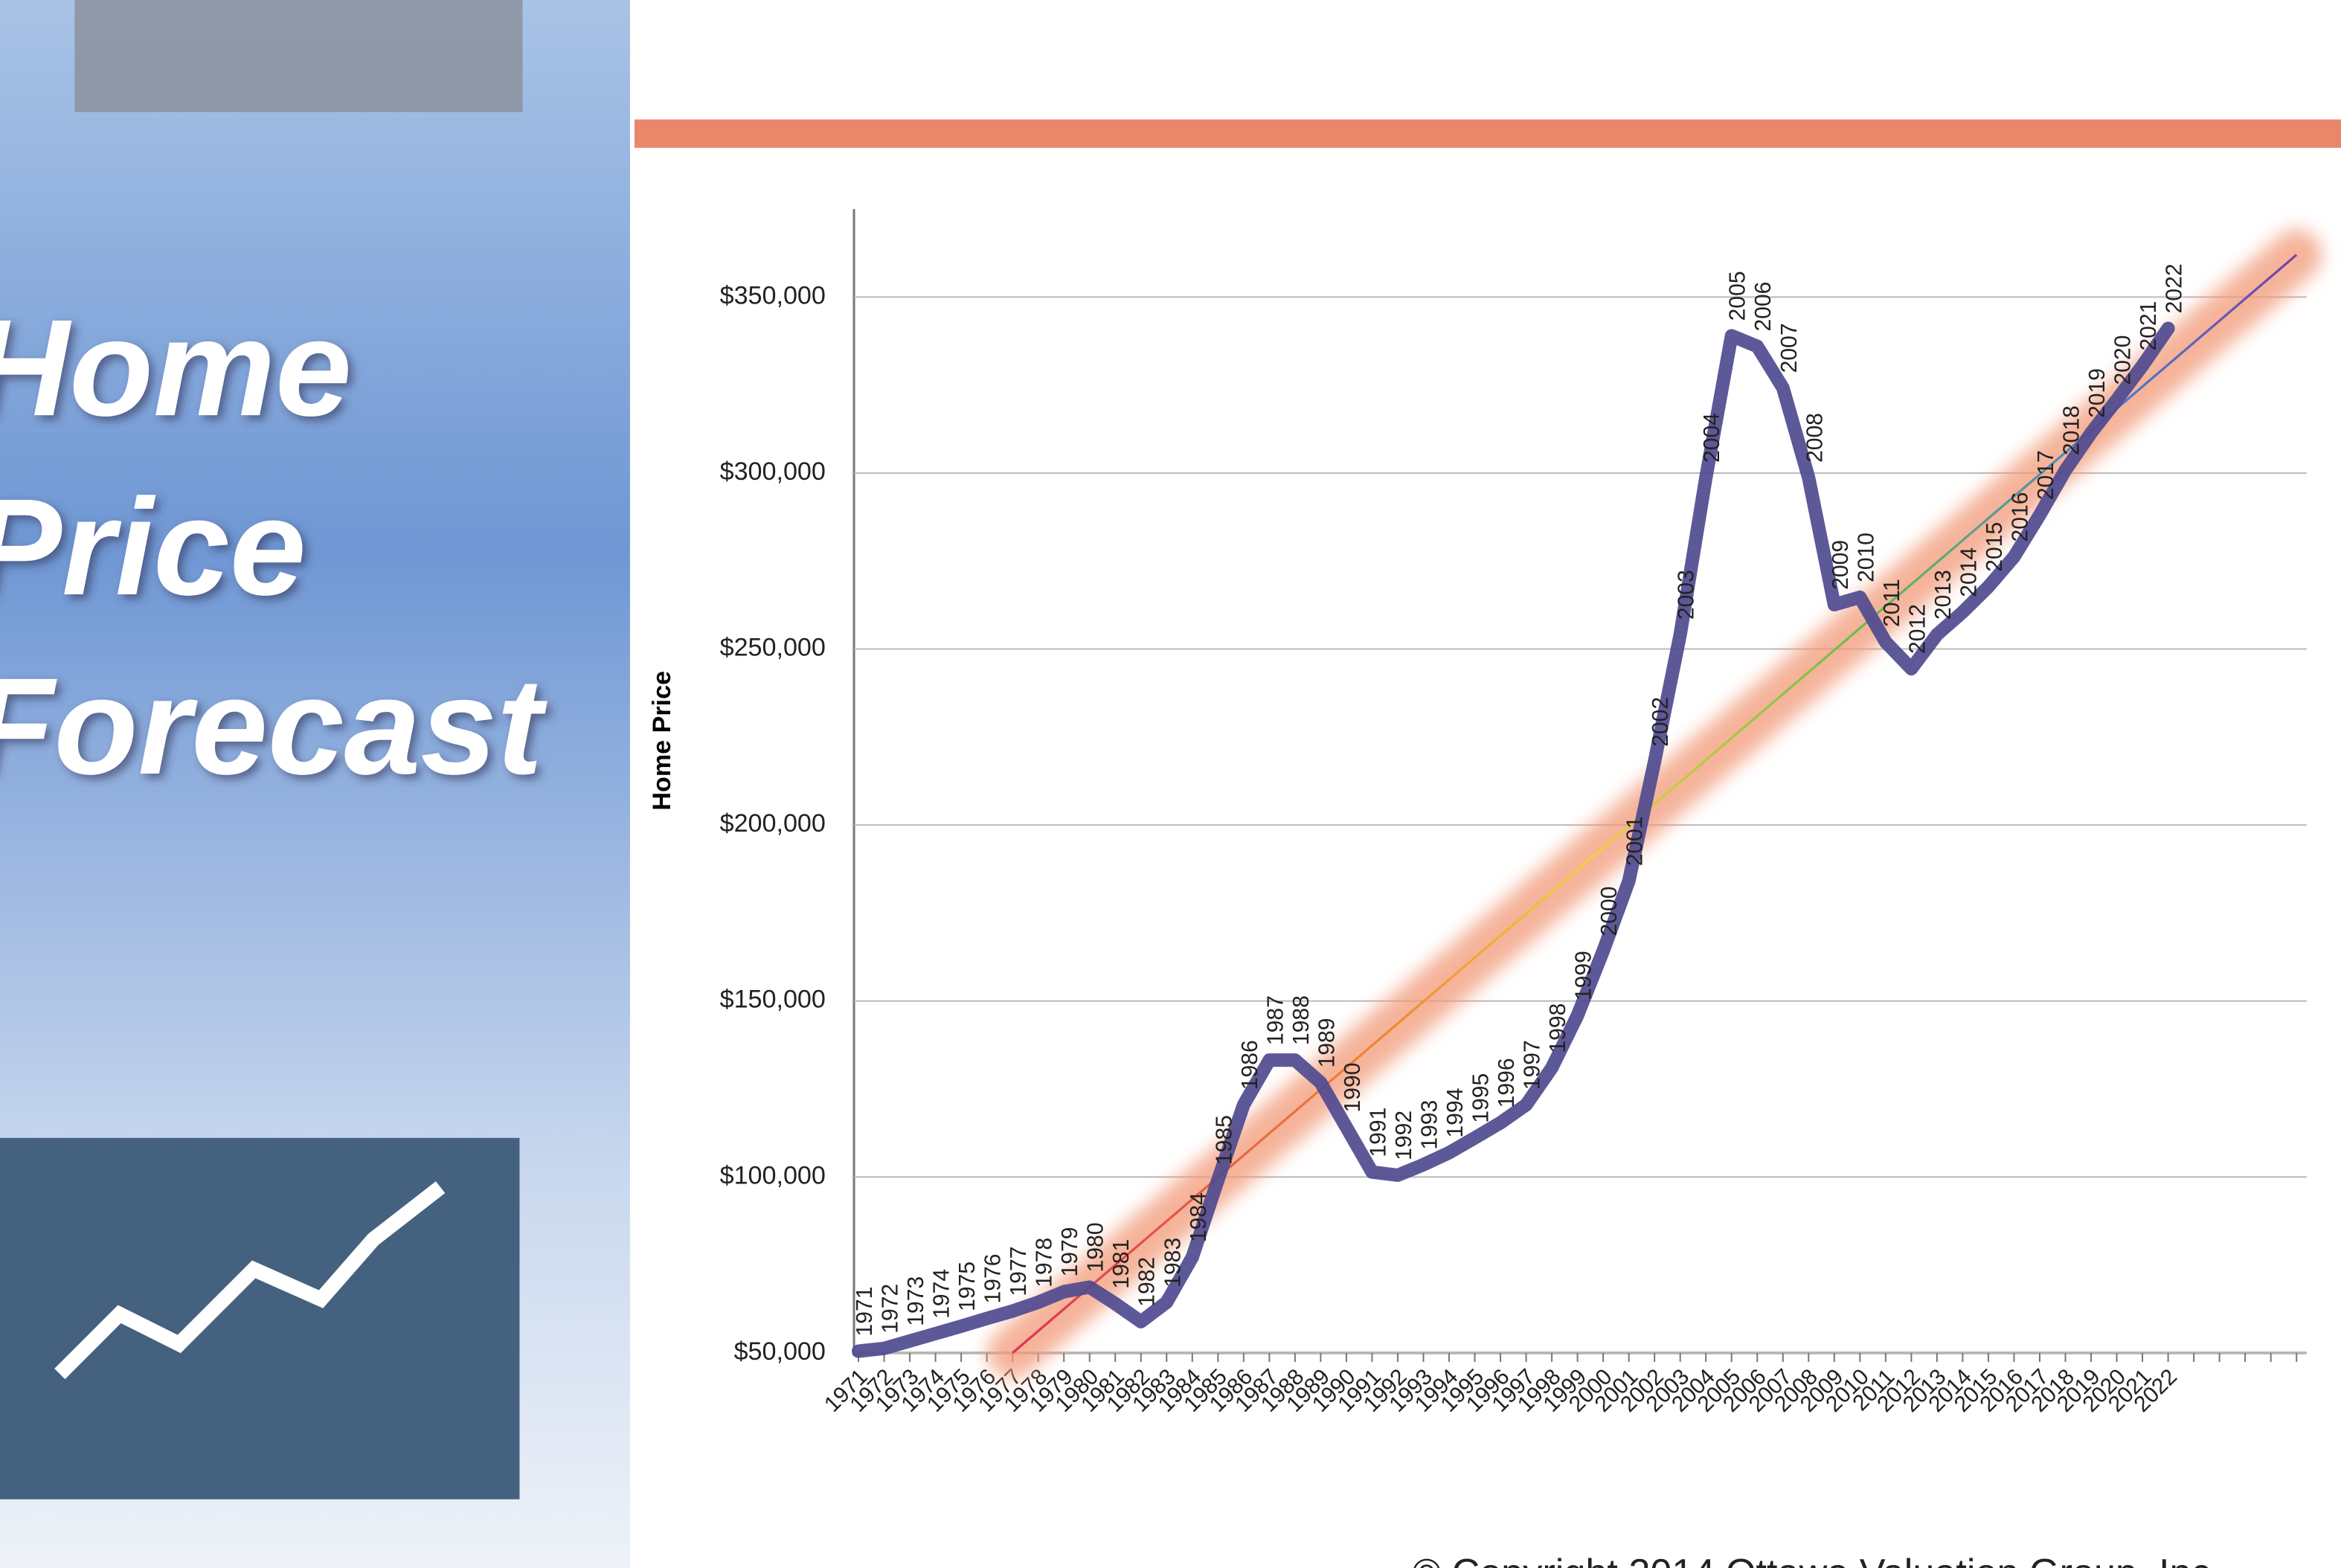  What do you see at coordinates (2071, 430) in the screenshot?
I see `point-label: 2018` at bounding box center [2071, 430].